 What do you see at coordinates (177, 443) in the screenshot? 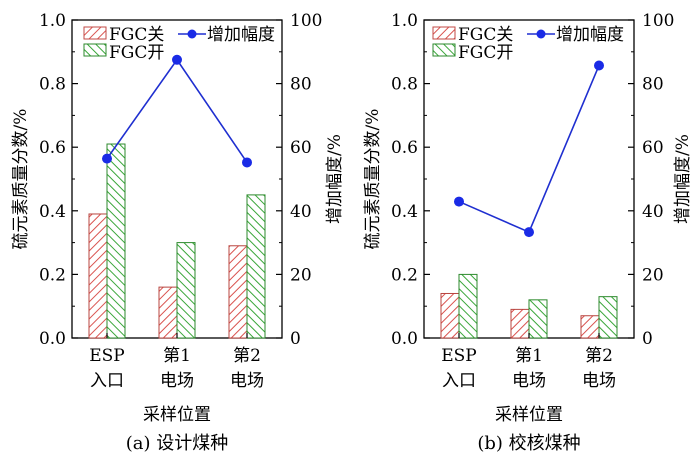
I see `panel-caption: (a) 设计煤种` at bounding box center [177, 443].